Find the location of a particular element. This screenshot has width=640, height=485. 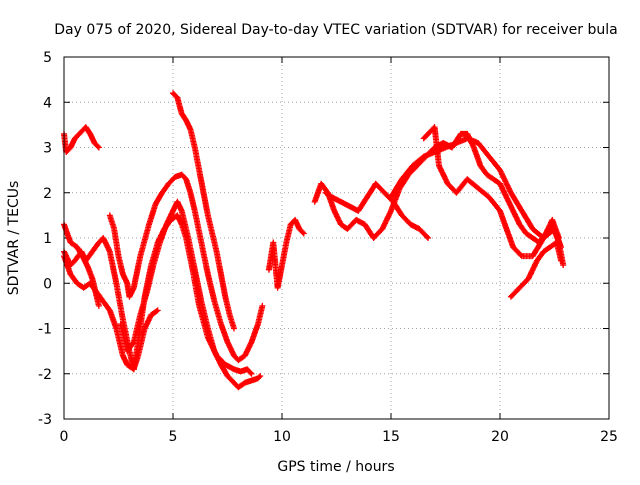

y-tick-label: -3 is located at coordinates (45, 420).